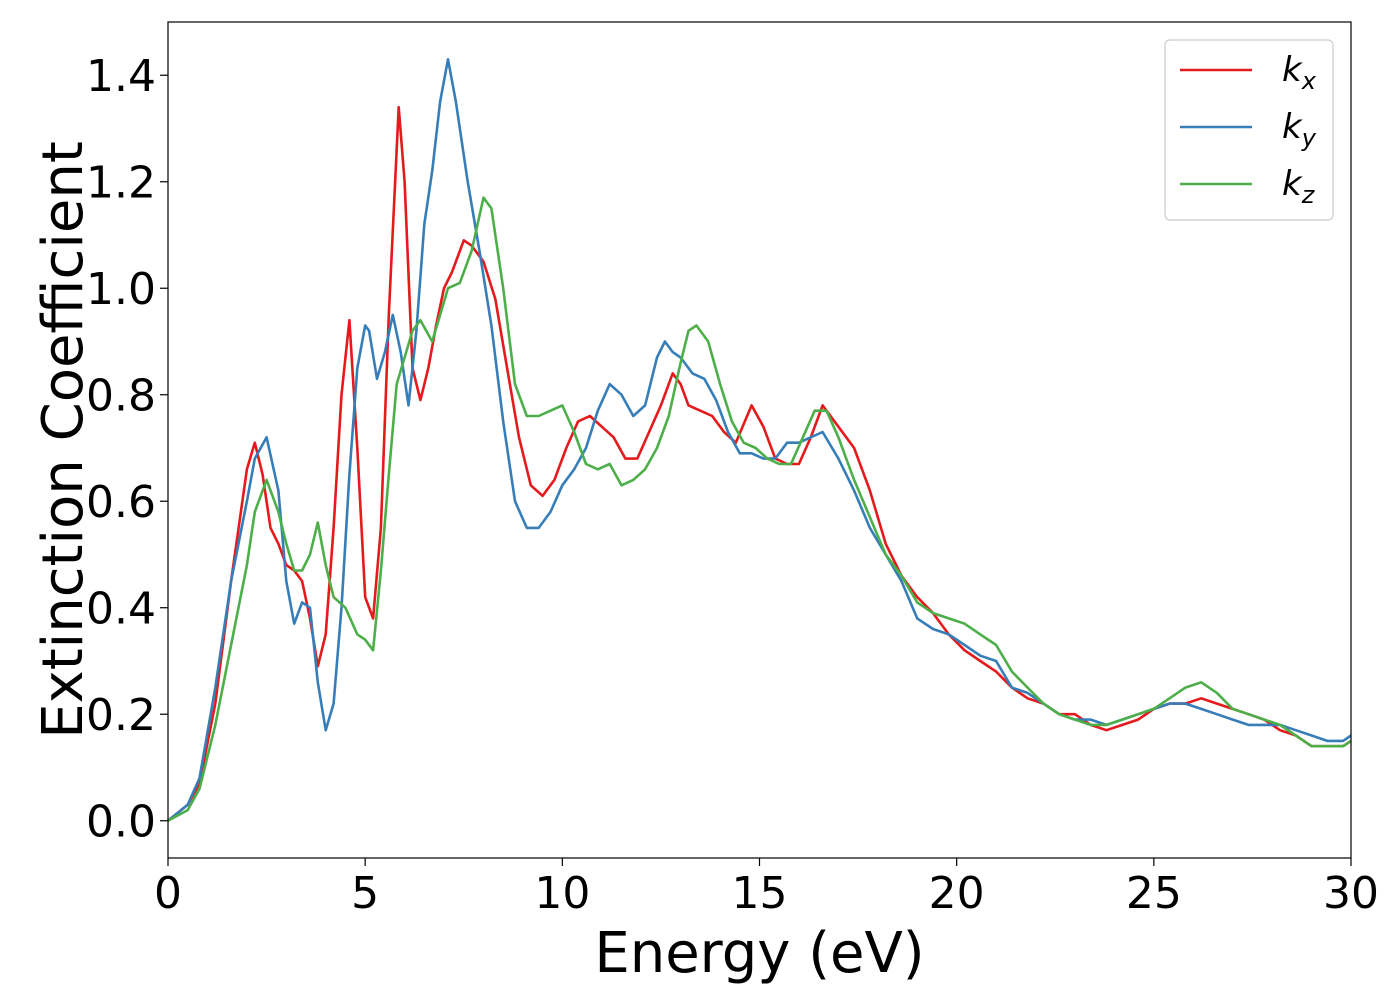  What do you see at coordinates (1249, 130) in the screenshot?
I see `legend-box` at bounding box center [1249, 130].